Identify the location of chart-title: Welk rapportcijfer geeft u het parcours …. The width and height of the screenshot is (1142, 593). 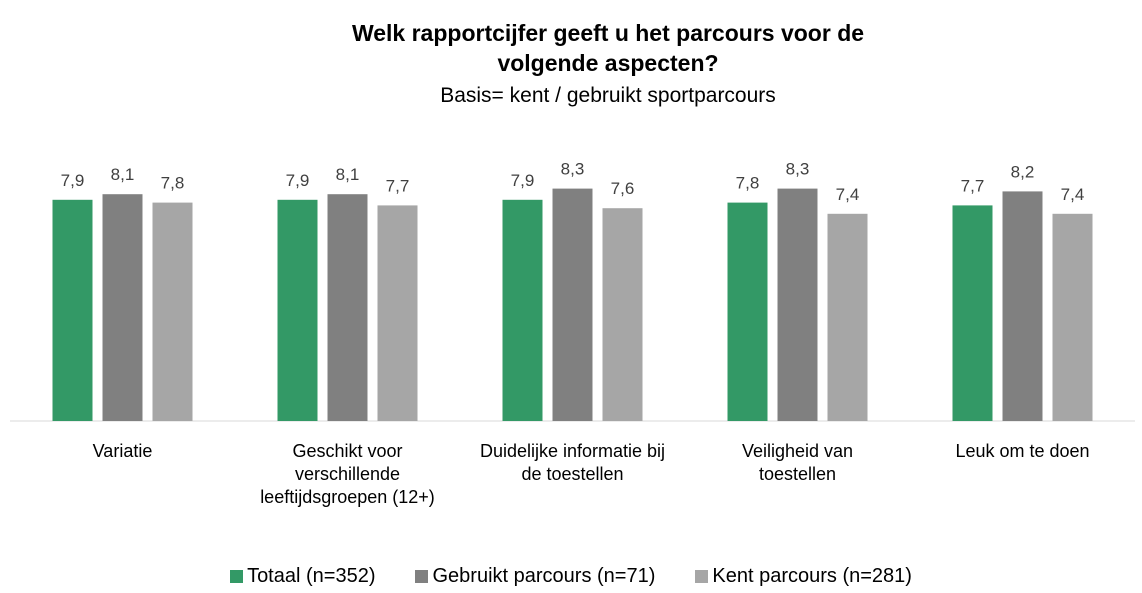
(608, 48).